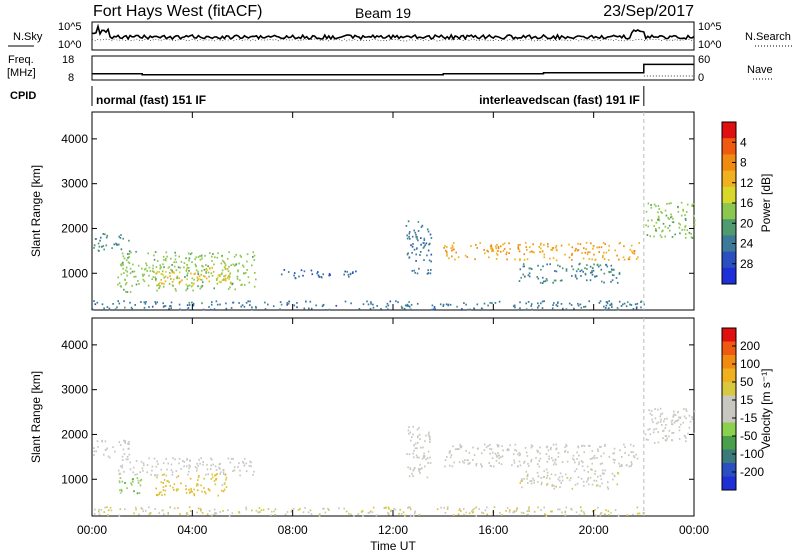  I want to click on y-axis-label: Slant Range [km], so click(36, 417).